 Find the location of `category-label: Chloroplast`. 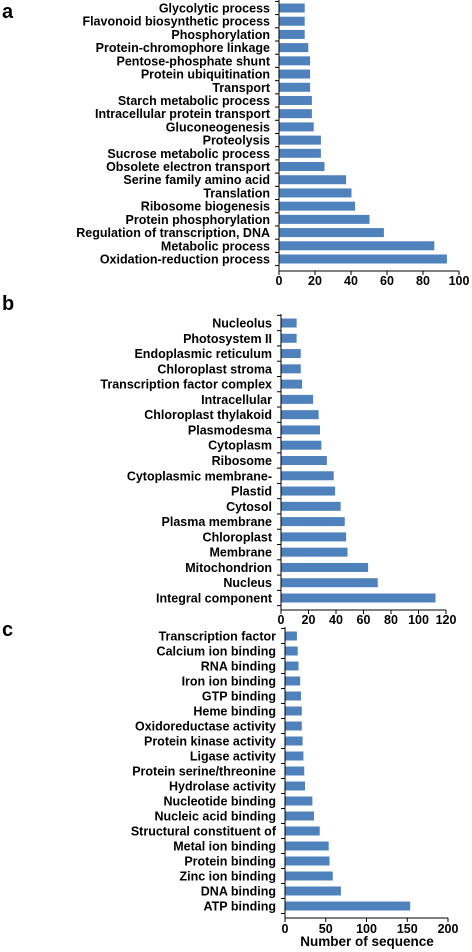

category-label: Chloroplast is located at coordinates (238, 537).